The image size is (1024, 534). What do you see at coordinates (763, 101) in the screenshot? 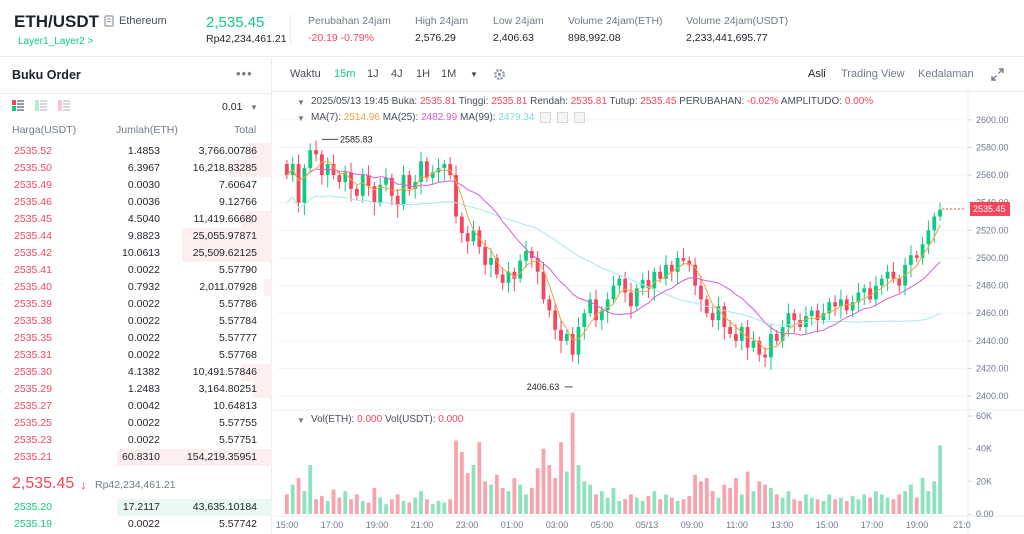
I see `change-value: -0.02%` at bounding box center [763, 101].